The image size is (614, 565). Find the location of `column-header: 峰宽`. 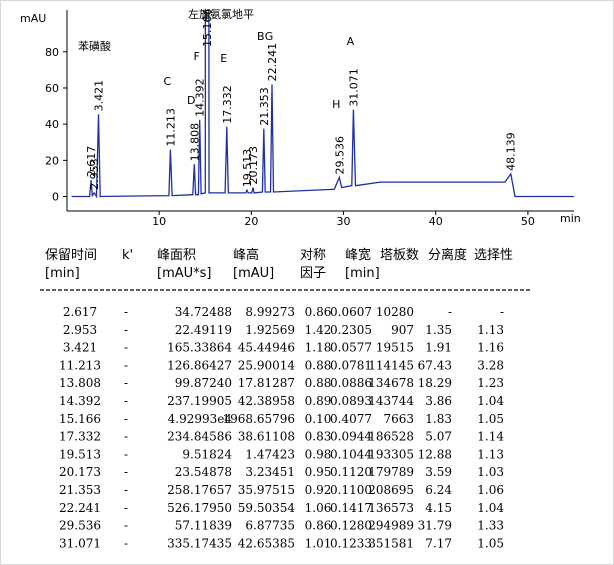

column-header: 峰宽 is located at coordinates (358, 255).